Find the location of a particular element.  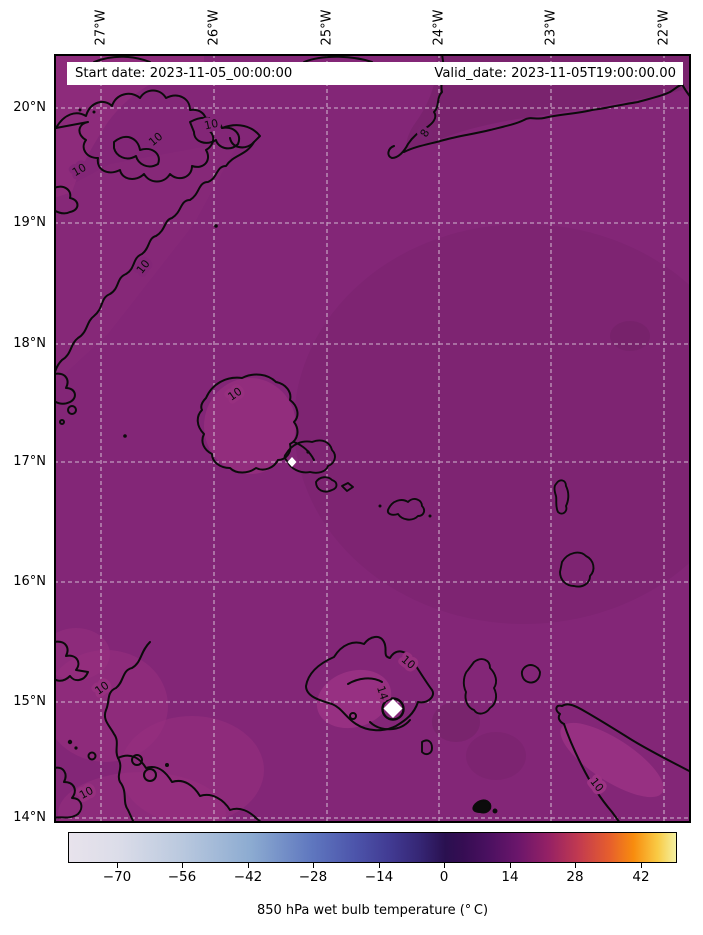

colorbar-gradient is located at coordinates (372, 847).